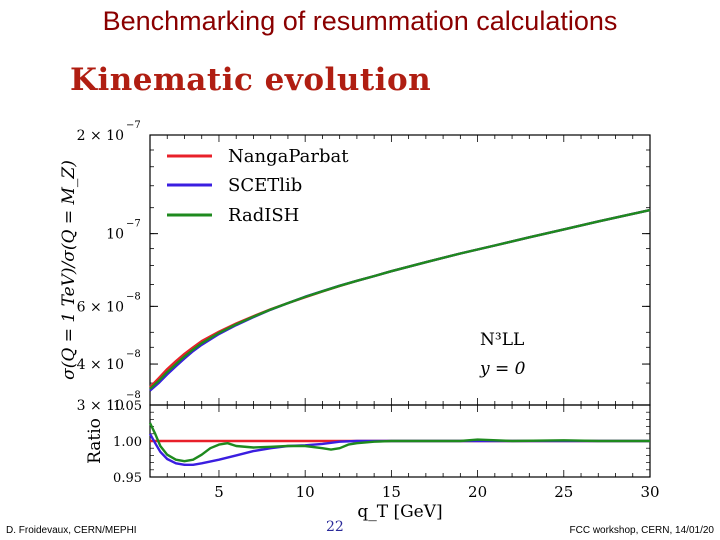 The width and height of the screenshot is (720, 540). I want to click on ratio-y-tick-label: 1.00, so click(127, 442).